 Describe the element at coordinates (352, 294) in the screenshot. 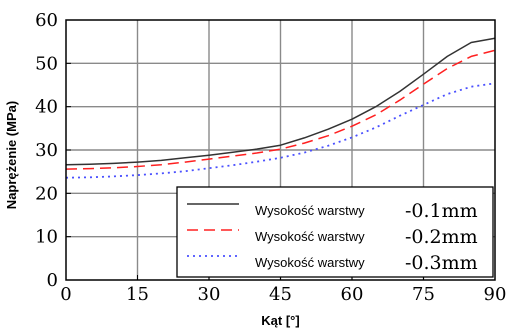

I see `x-tick-label: 60` at that location.